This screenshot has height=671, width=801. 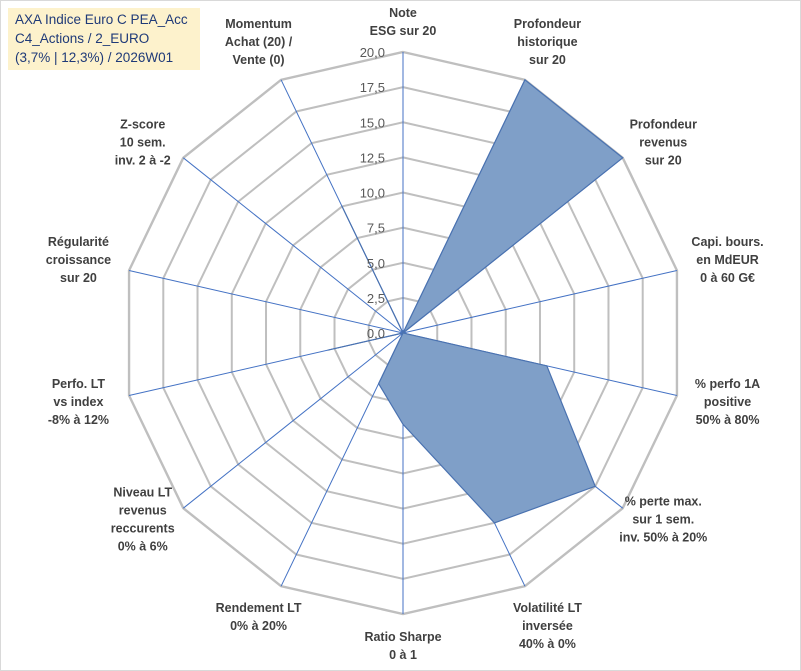 I want to click on axis-label-line: Z-score, so click(x=142, y=124).